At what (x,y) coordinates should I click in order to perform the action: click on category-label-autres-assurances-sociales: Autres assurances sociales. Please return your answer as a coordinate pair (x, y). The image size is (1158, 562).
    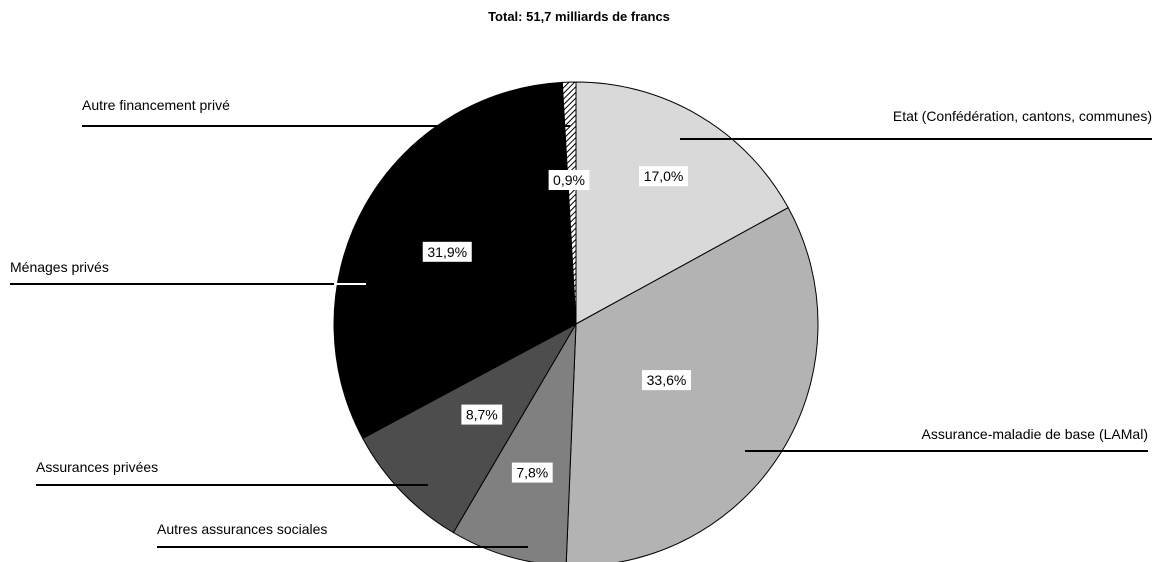
    Looking at the image, I should click on (242, 529).